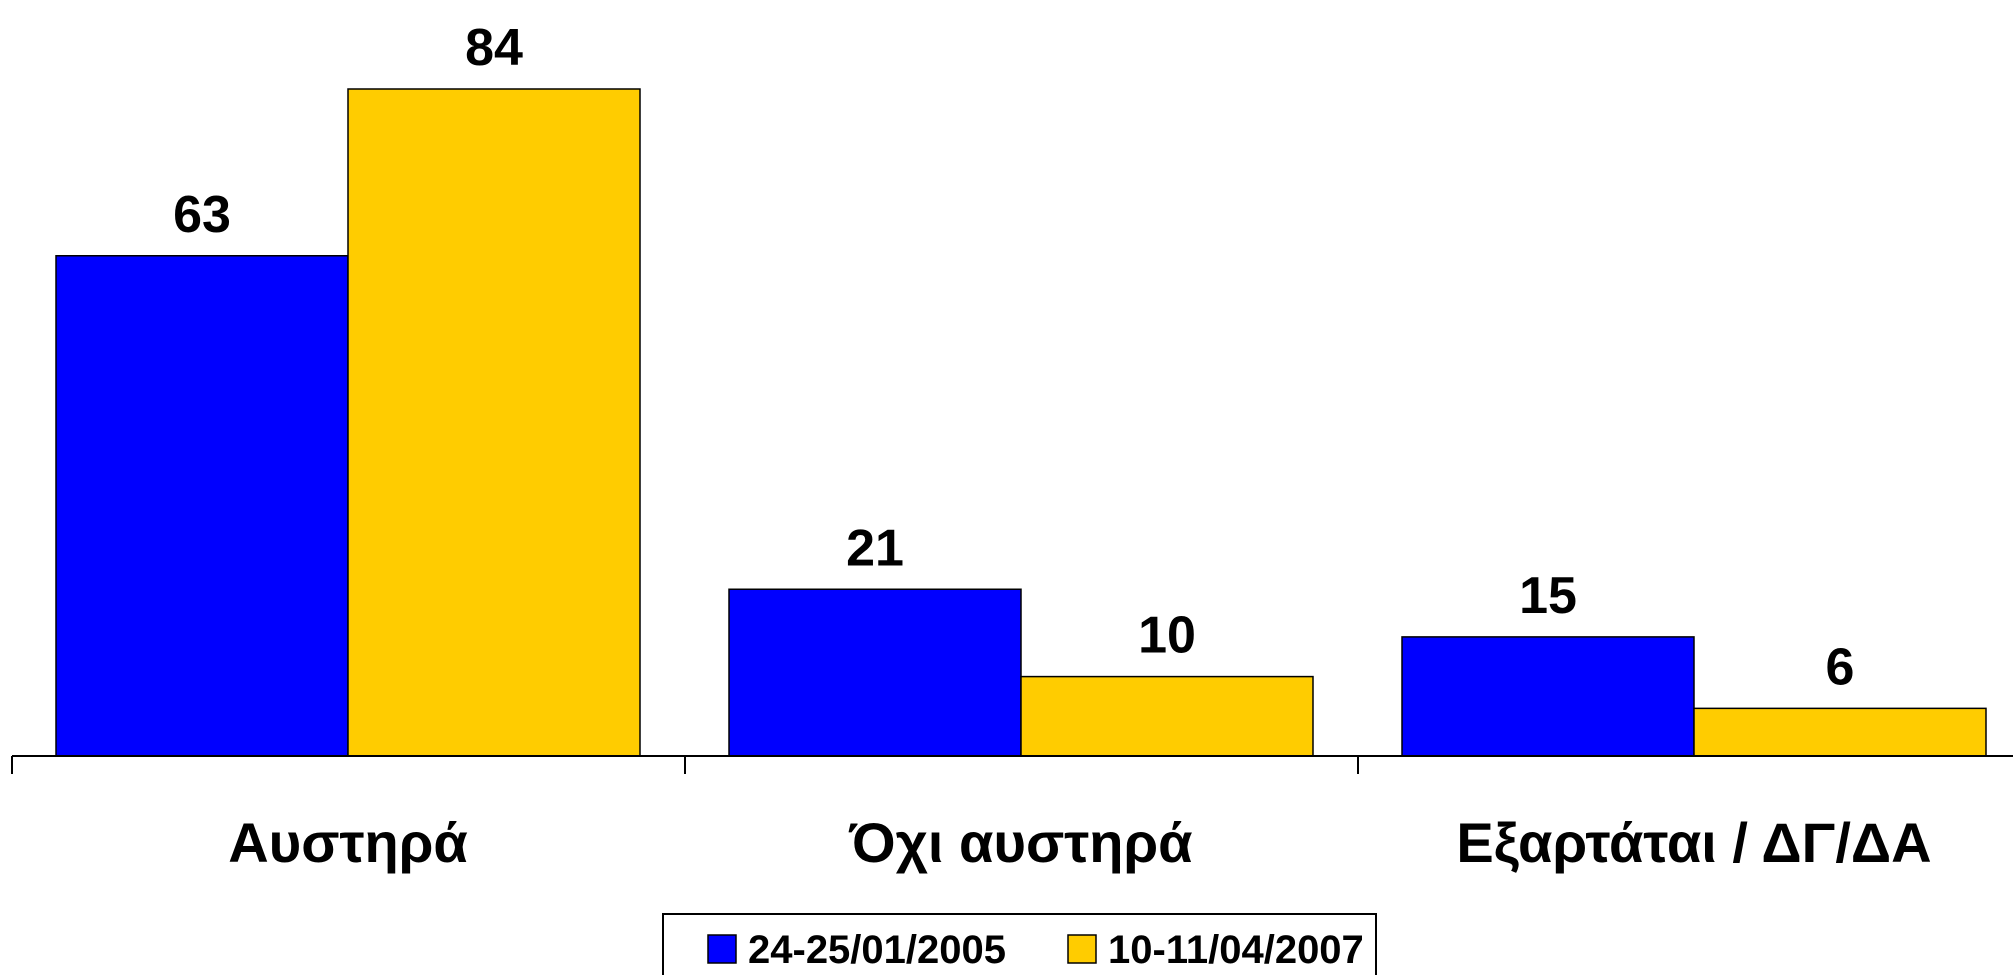 This screenshot has width=2013, height=975. Describe the element at coordinates (1020, 842) in the screenshot. I see `category-label-2: Όχι αυστηρά` at that location.